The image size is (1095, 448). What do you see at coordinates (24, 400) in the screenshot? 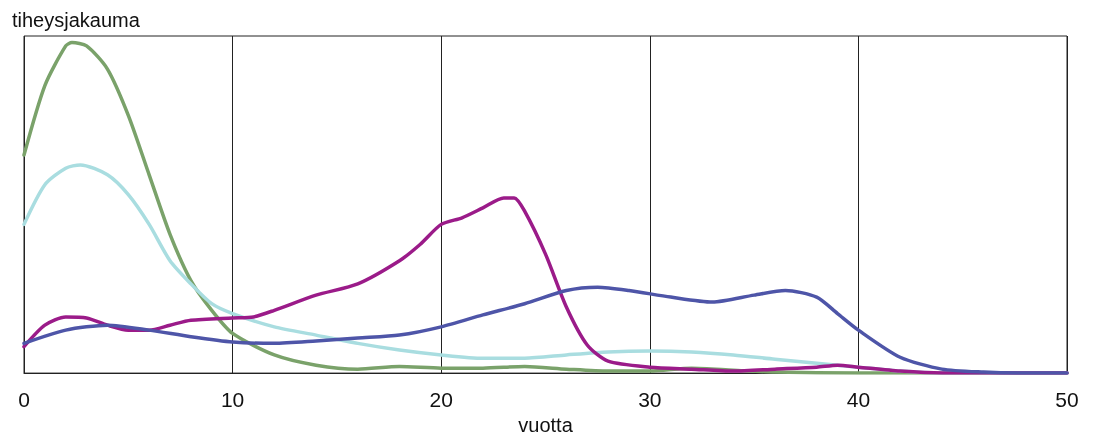
I see `x-tick-label: 0` at bounding box center [24, 400].